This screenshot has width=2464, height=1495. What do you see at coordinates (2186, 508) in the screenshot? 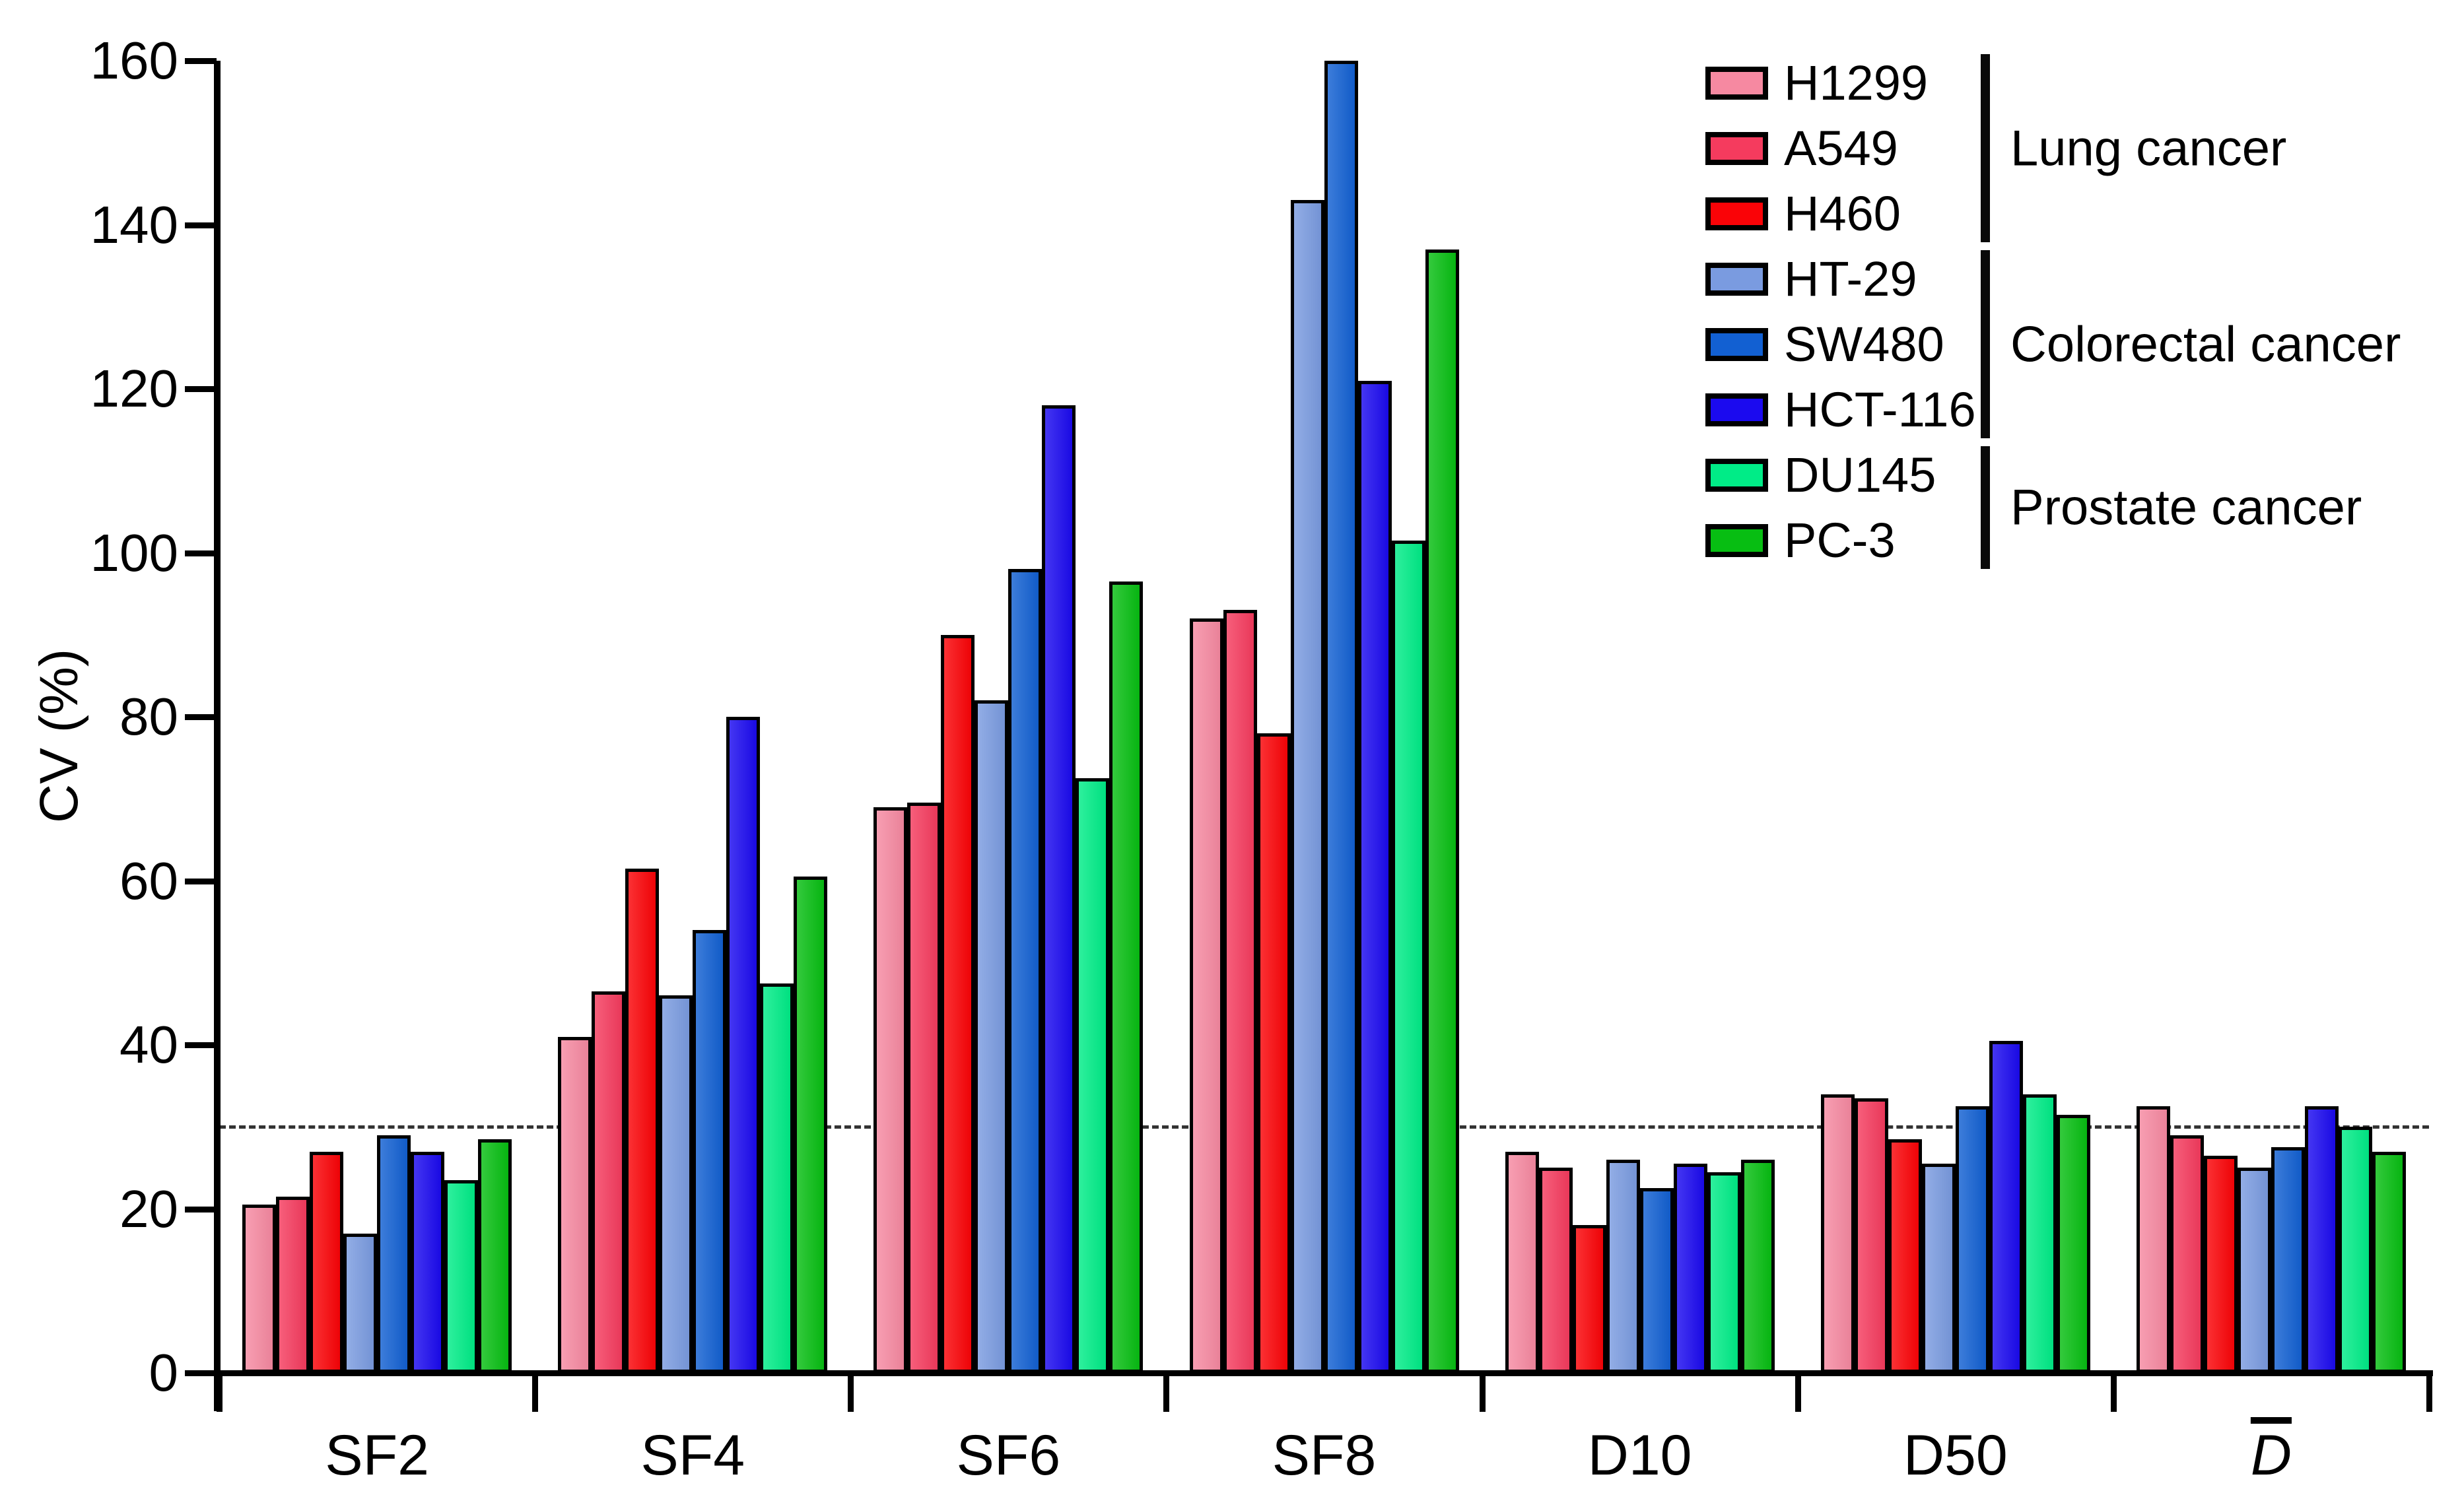
I see `legend-group-label-prostate: Prostate cancer` at bounding box center [2186, 508].